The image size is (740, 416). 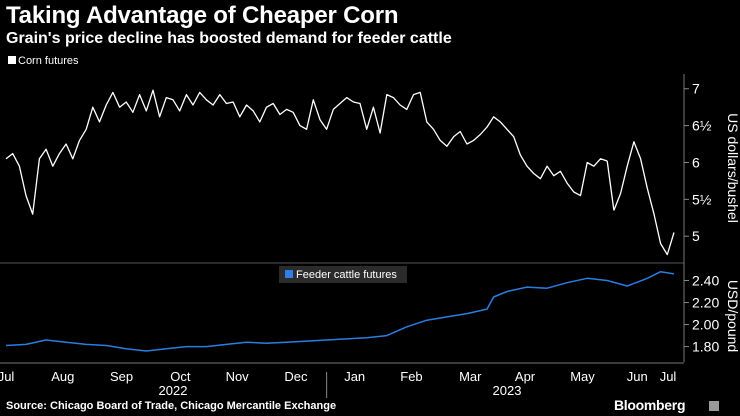 I want to click on corn-y-tick-label: 6½, so click(x=702, y=126).